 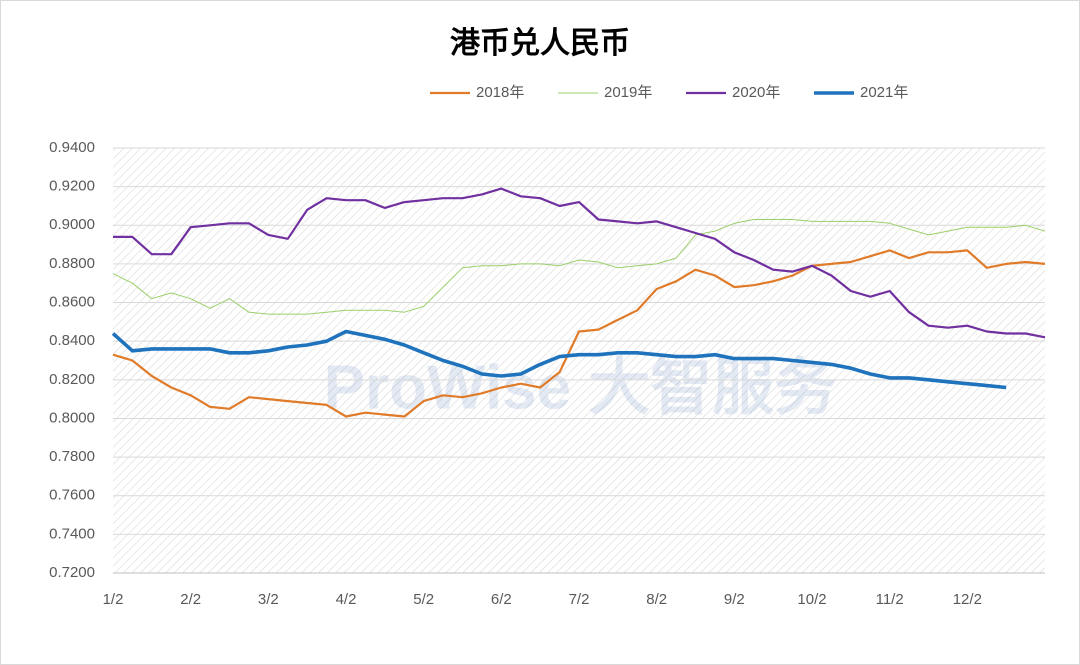 What do you see at coordinates (72, 379) in the screenshot?
I see `y-tick-label: 0.8200` at bounding box center [72, 379].